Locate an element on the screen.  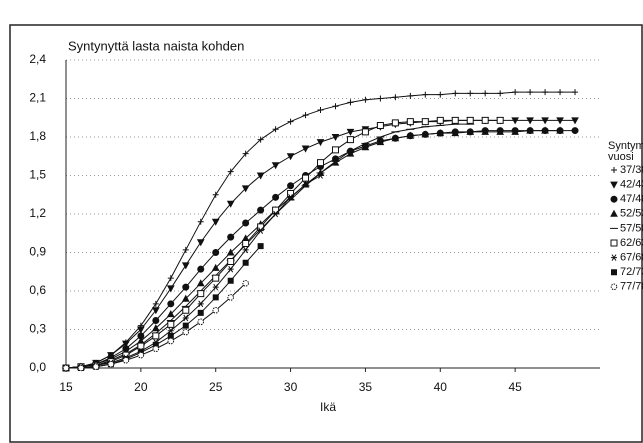
legend-item: 37/38 is located at coordinates (631, 170).